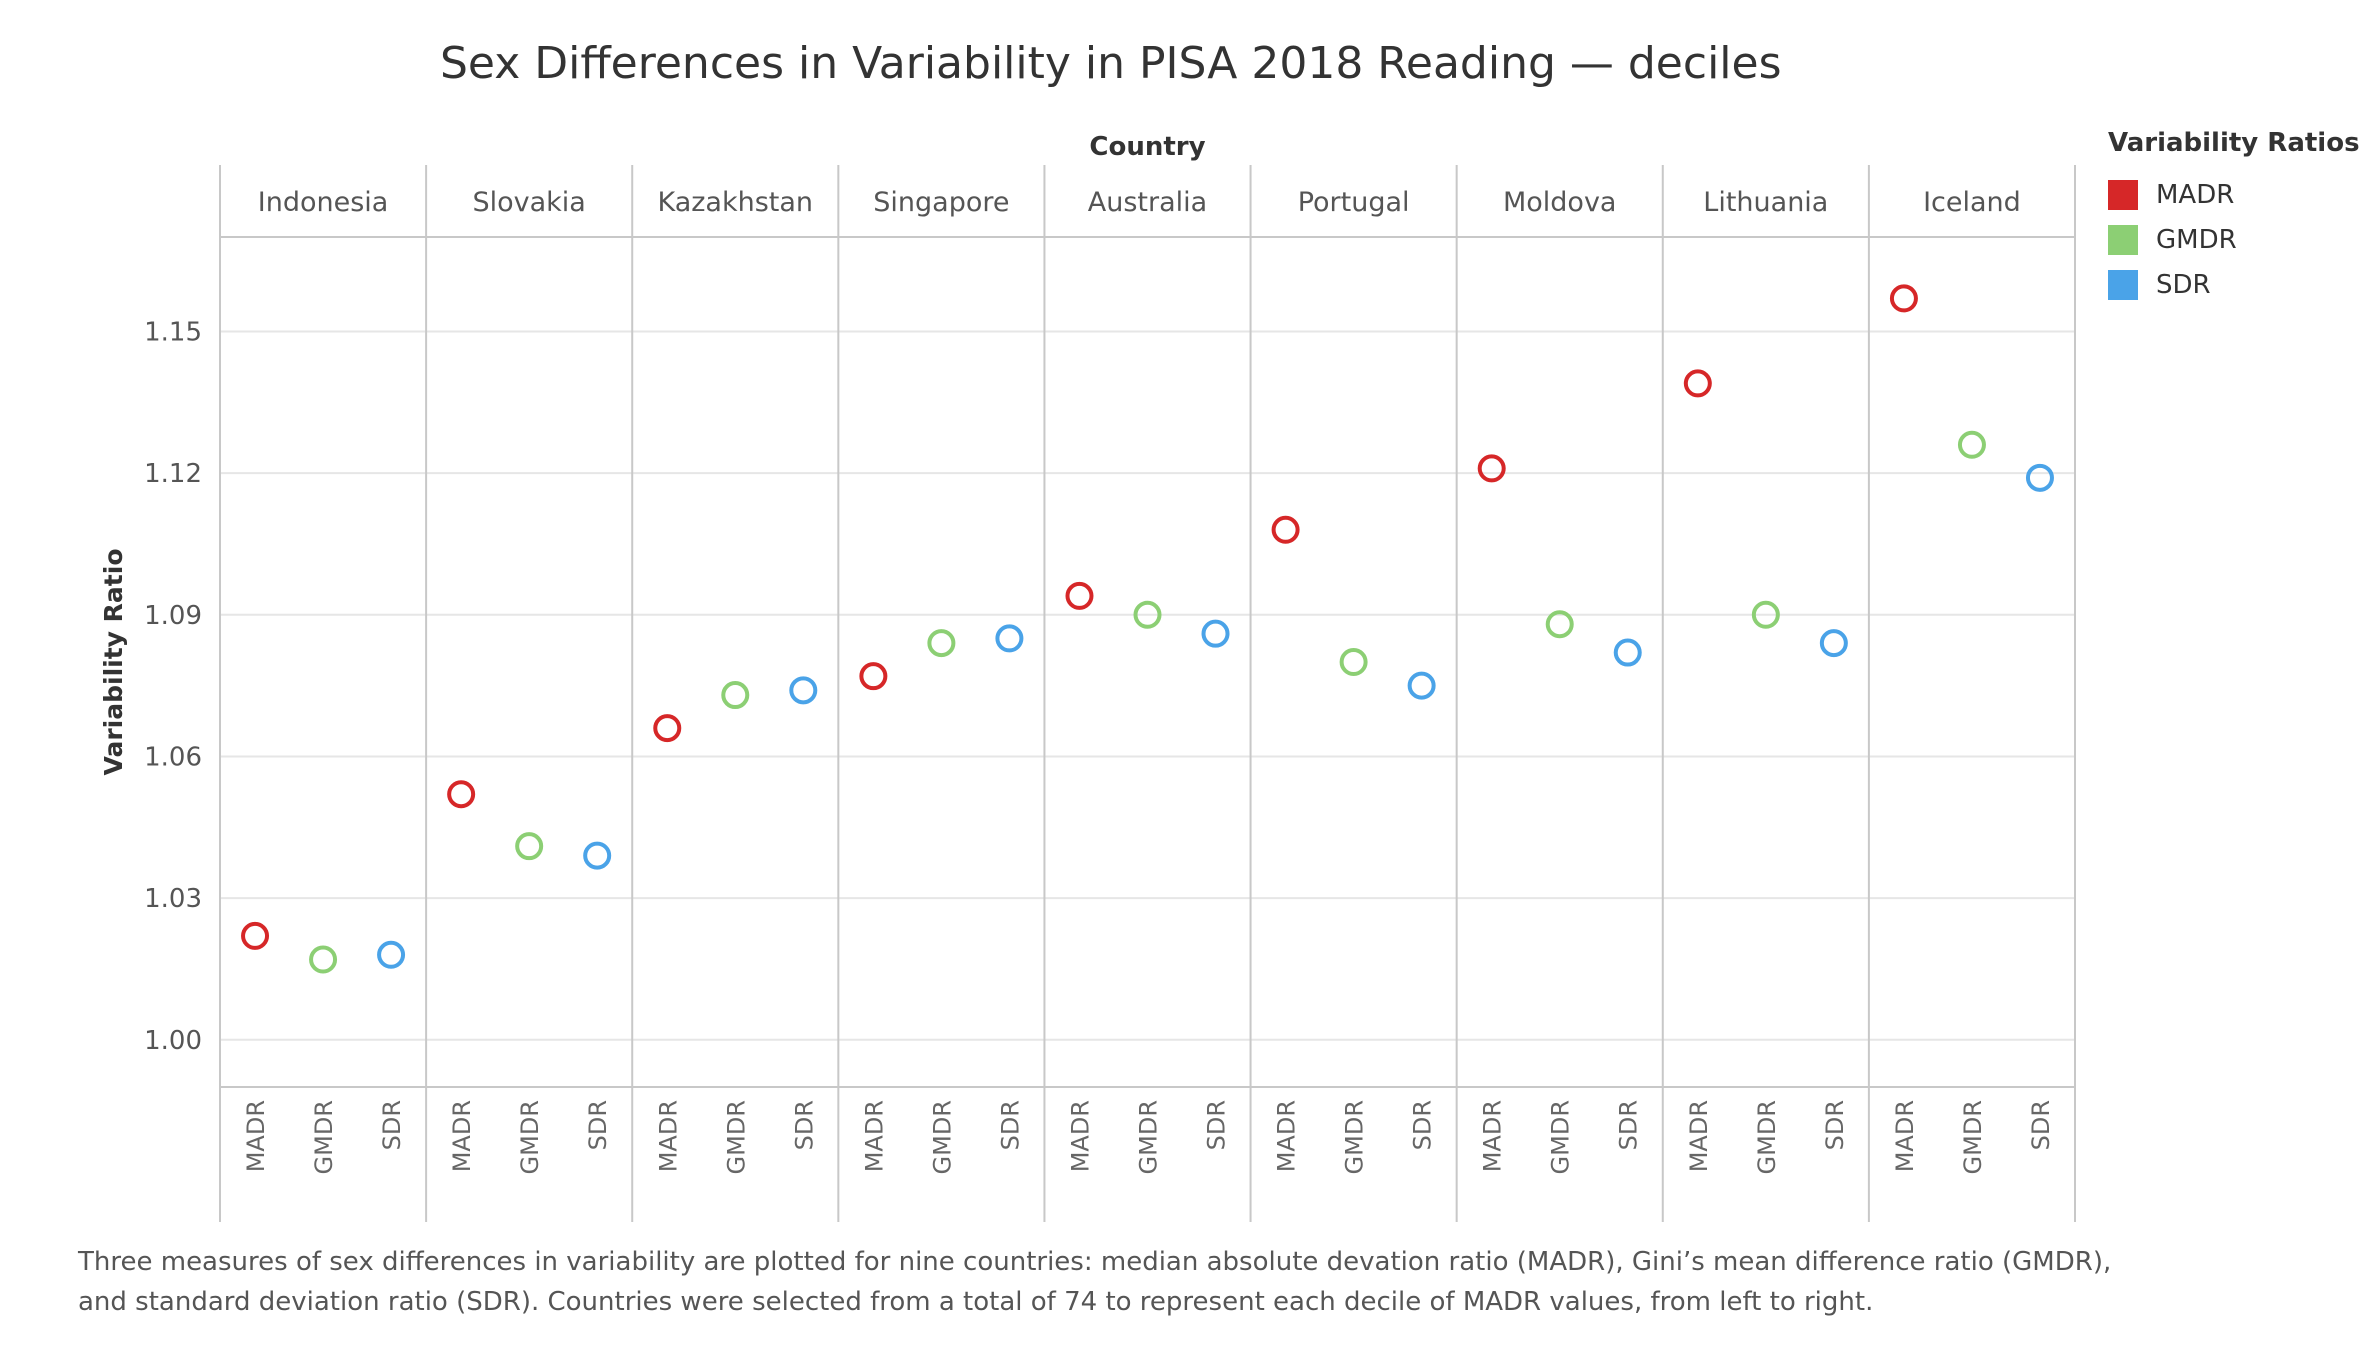 Image resolution: width=2372 pixels, height=1370 pixels. Describe the element at coordinates (735, 695) in the screenshot. I see `point-kazakhstan-gmdr` at that location.